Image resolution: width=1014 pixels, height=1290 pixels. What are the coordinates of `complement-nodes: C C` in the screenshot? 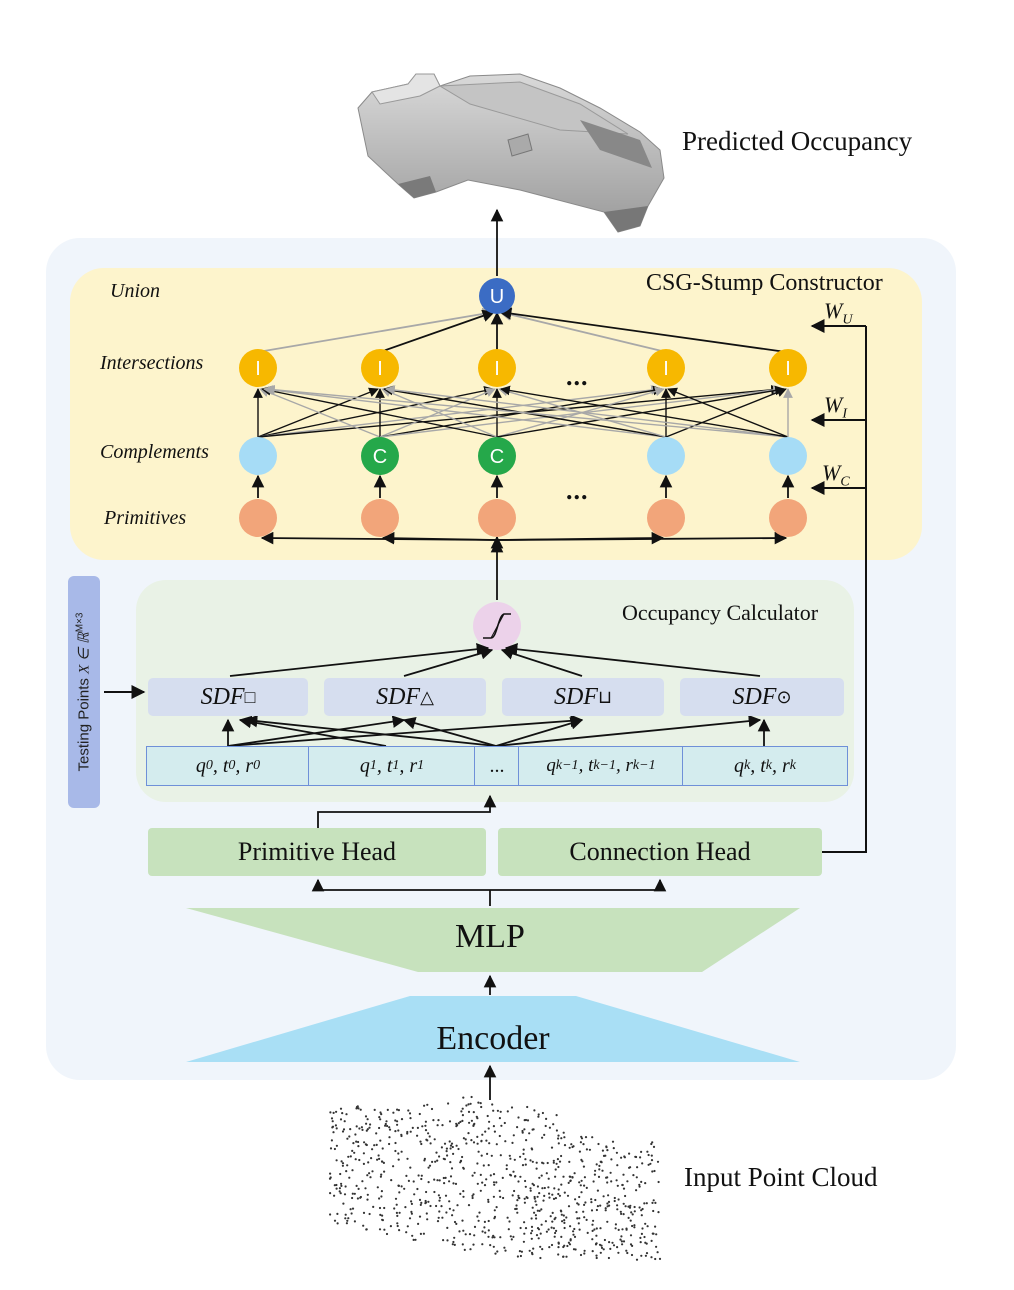 It's located at (523, 456).